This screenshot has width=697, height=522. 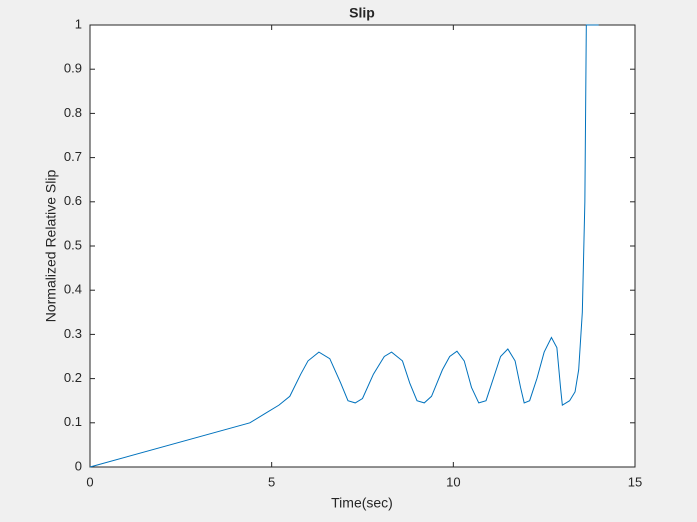 What do you see at coordinates (73, 377) in the screenshot?
I see `y-tick-label: 0.2` at bounding box center [73, 377].